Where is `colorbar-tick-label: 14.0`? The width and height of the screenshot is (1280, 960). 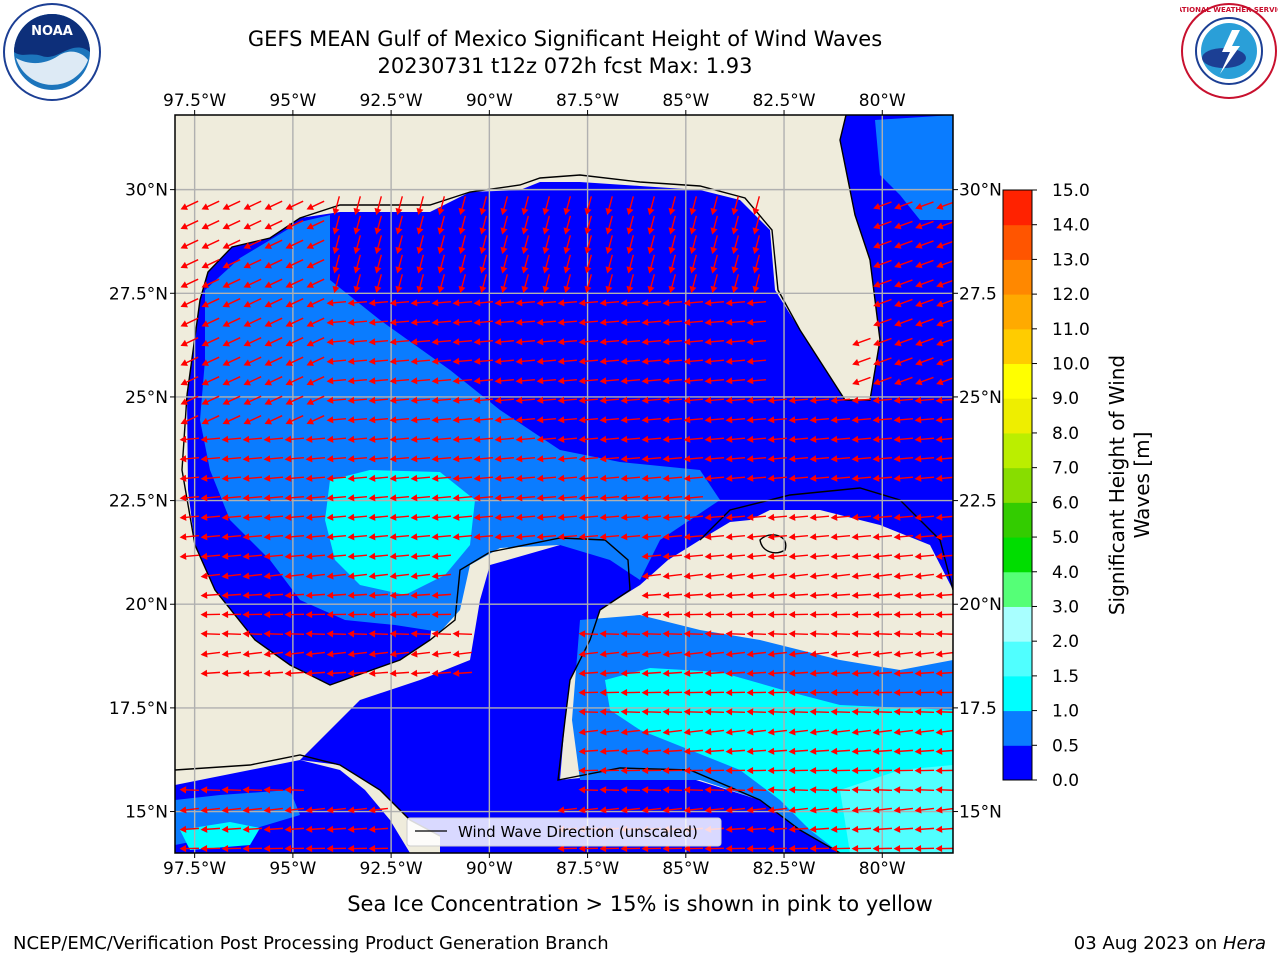
colorbar-tick-label: 14.0 is located at coordinates (1071, 226).